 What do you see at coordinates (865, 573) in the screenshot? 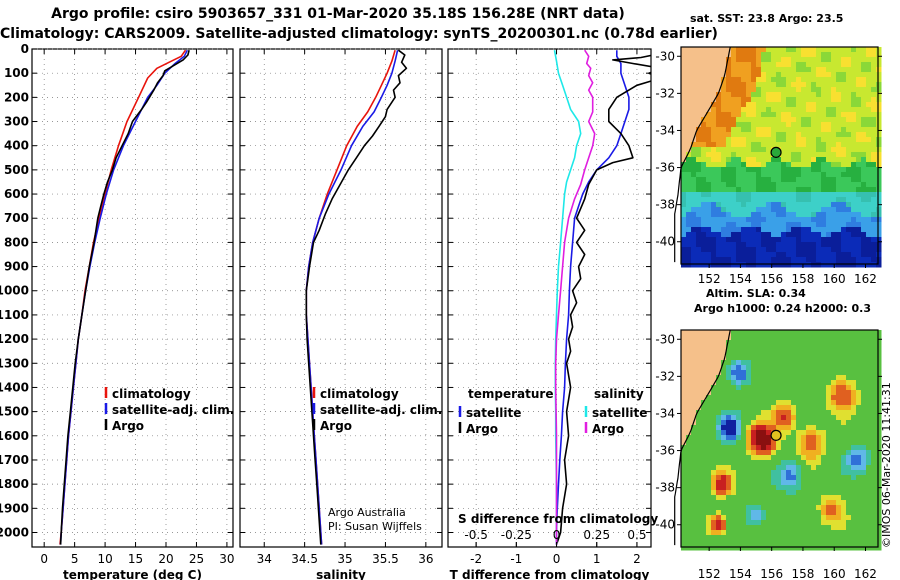
I see `lon-tick-label: 162` at bounding box center [865, 573].